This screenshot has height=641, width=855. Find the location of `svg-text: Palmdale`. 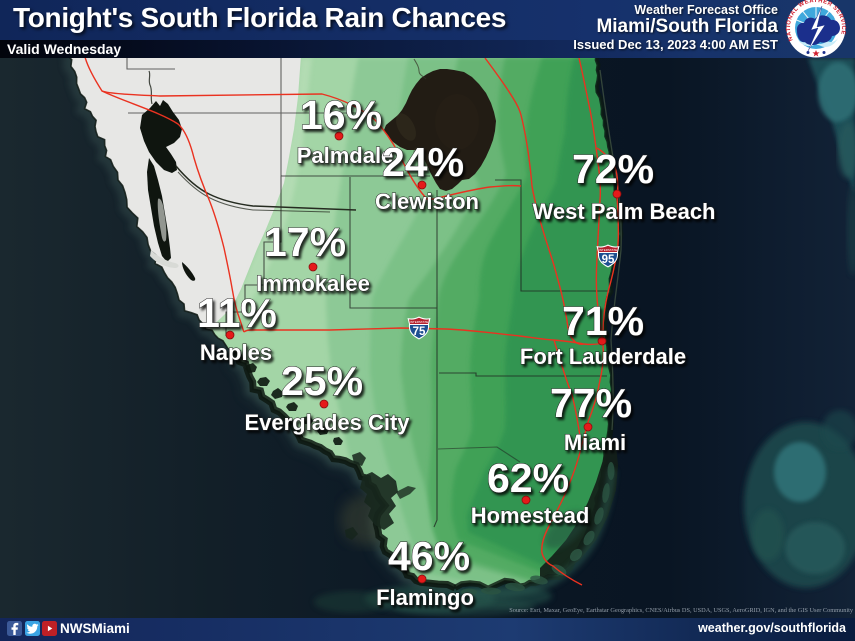

svg-text: Palmdale is located at coordinates (345, 155).